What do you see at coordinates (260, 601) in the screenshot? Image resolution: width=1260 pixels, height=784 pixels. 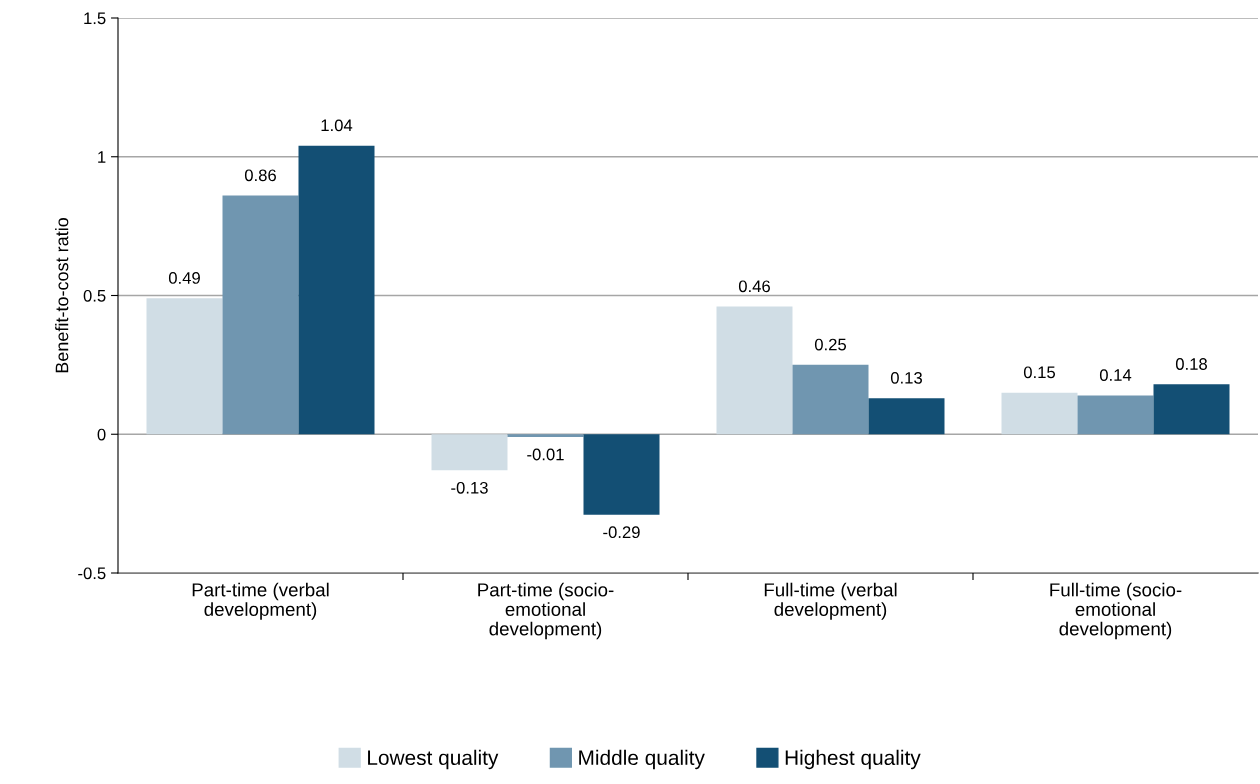 I see `x-tick-label: Part-time (verbal development)` at bounding box center [260, 601].